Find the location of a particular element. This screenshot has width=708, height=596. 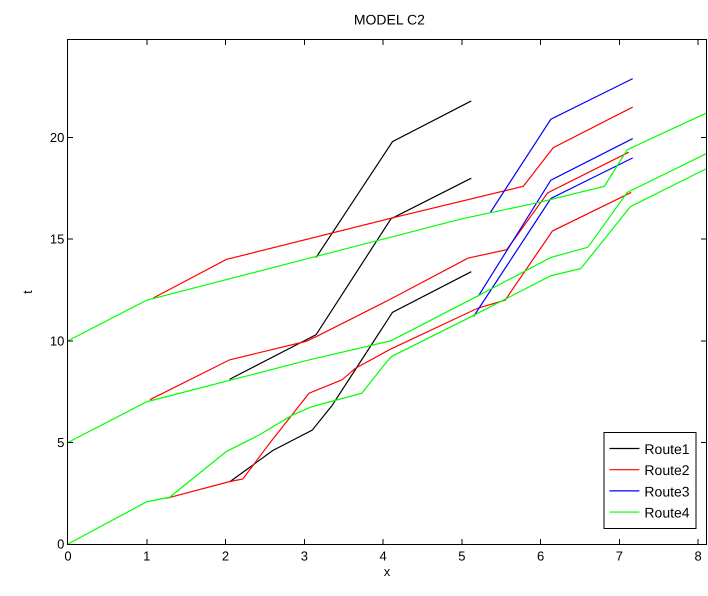

y-tick-label: 20 is located at coordinates (57, 138).